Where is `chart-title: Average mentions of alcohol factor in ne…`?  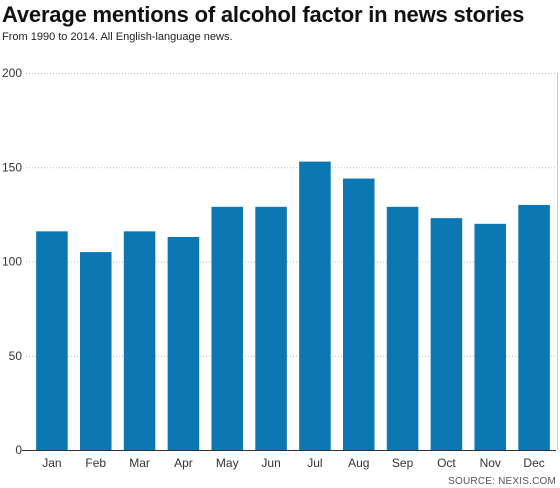 chart-title: Average mentions of alcohol factor in ne… is located at coordinates (263, 14).